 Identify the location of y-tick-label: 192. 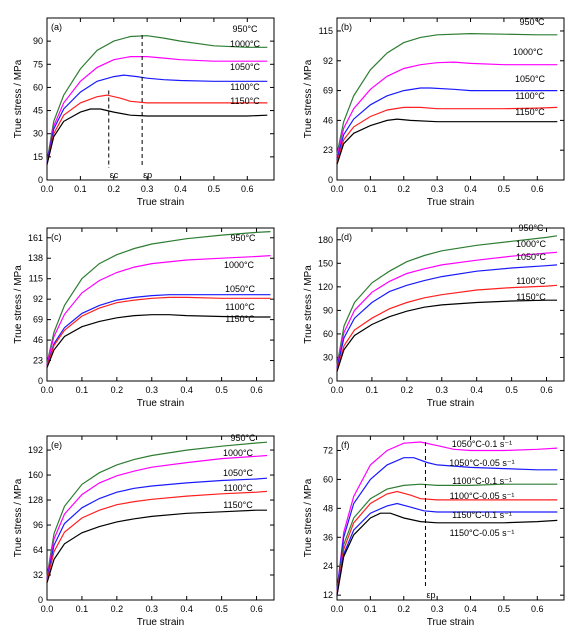
(35, 450).